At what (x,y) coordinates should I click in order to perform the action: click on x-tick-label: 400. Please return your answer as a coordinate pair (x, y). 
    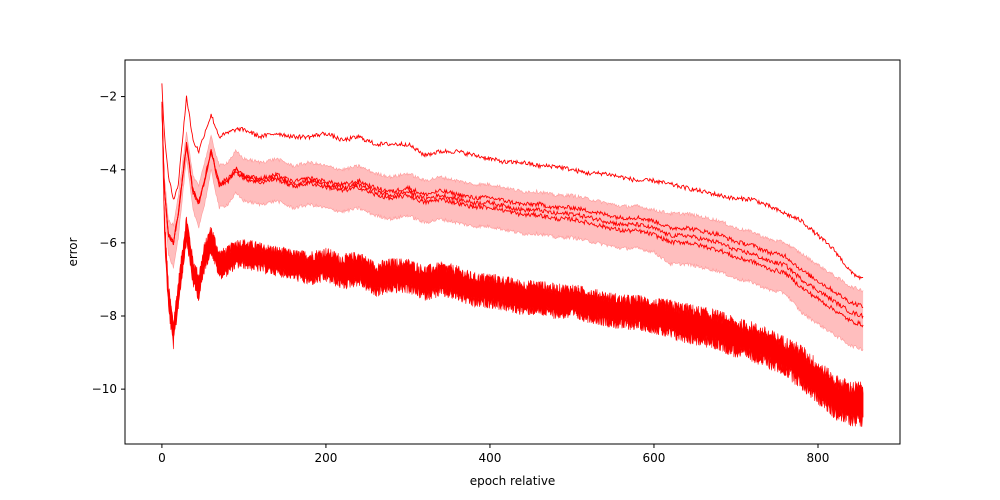
    Looking at the image, I should click on (489, 458).